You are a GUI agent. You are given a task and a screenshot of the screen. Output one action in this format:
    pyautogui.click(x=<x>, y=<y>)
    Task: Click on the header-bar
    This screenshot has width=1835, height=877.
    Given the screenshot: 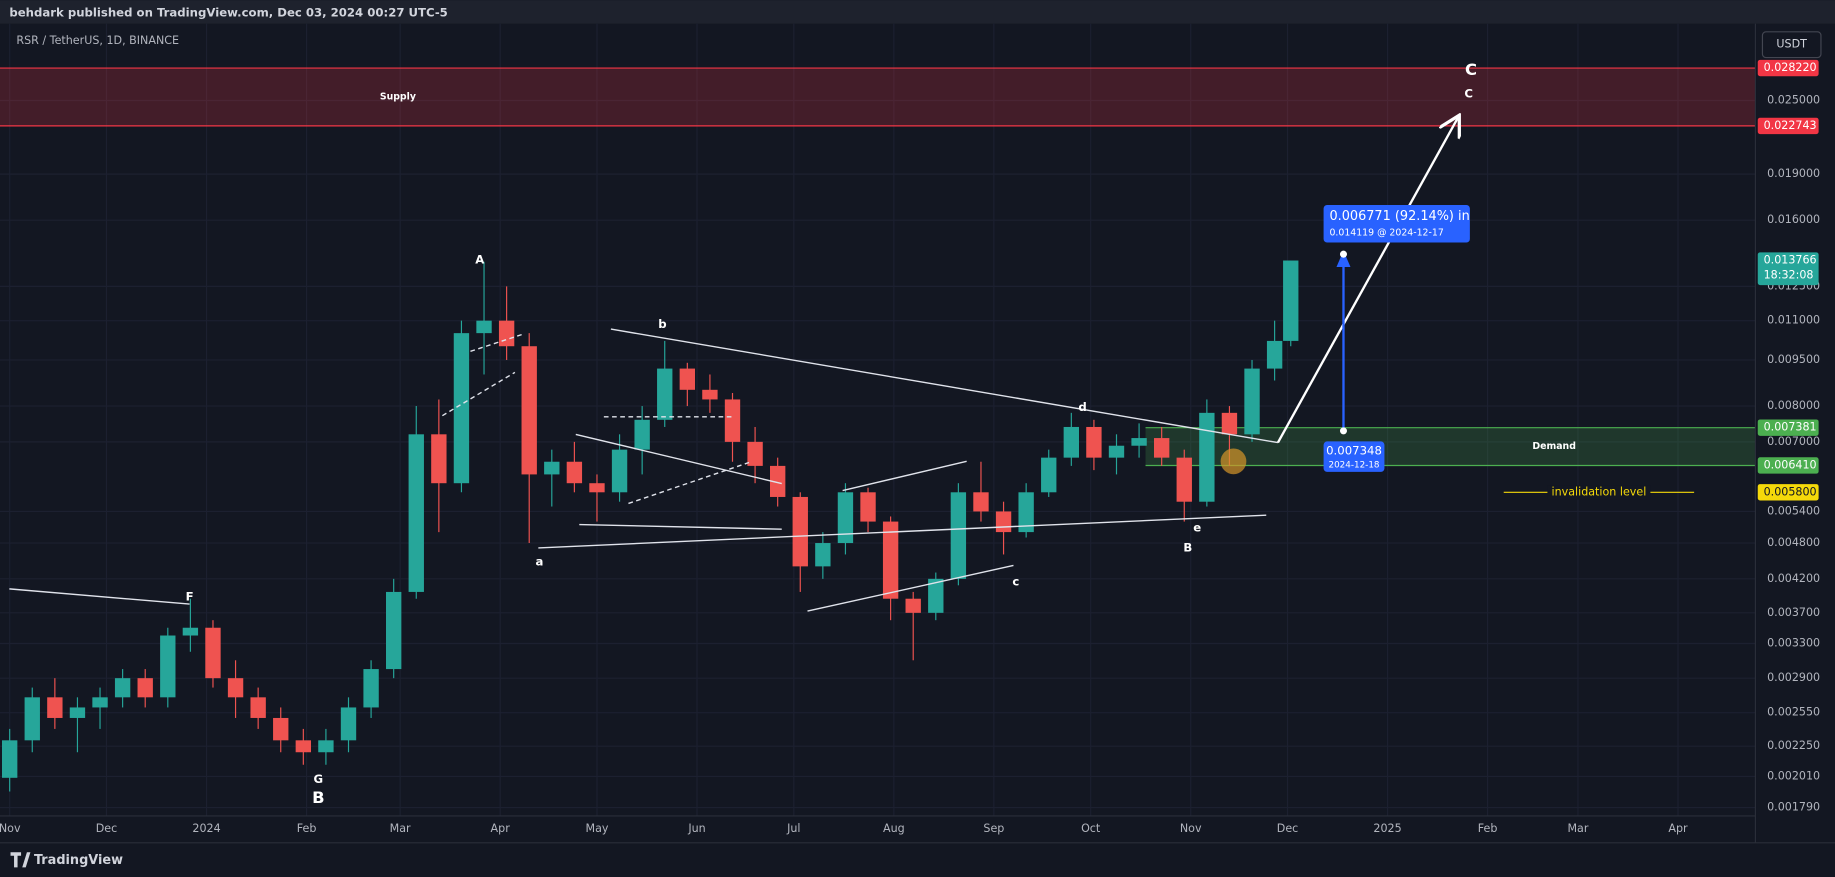 What is the action you would take?
    pyautogui.click(x=917, y=12)
    